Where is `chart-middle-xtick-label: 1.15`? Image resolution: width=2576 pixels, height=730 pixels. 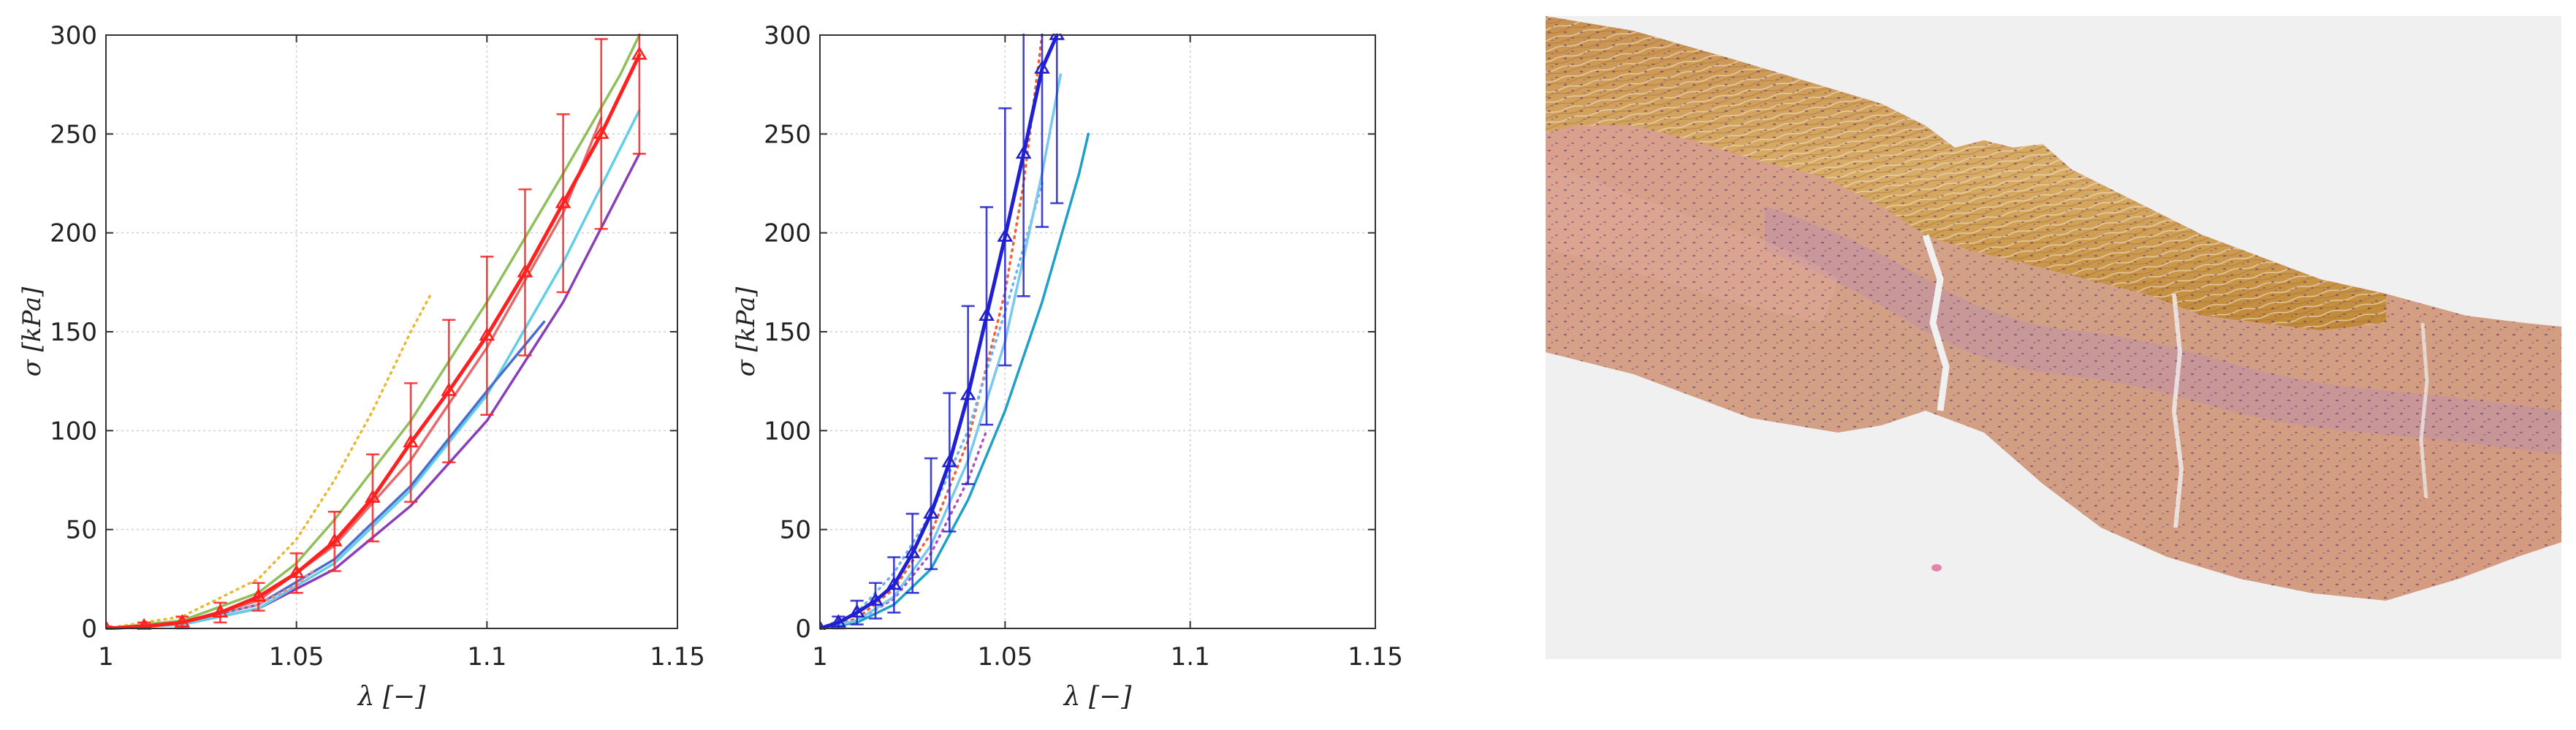
chart-middle-xtick-label: 1.15 is located at coordinates (1375, 657).